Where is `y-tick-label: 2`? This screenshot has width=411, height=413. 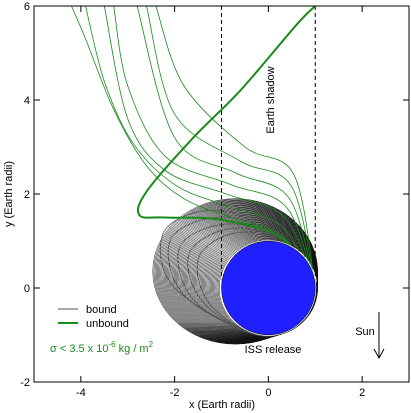 y-tick-label: 2 is located at coordinates (27, 195).